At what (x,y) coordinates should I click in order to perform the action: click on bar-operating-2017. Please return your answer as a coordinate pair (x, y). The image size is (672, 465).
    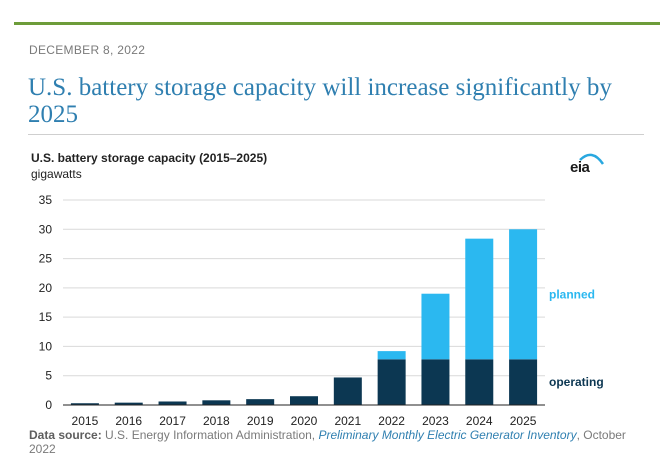
    Looking at the image, I should click on (172, 403).